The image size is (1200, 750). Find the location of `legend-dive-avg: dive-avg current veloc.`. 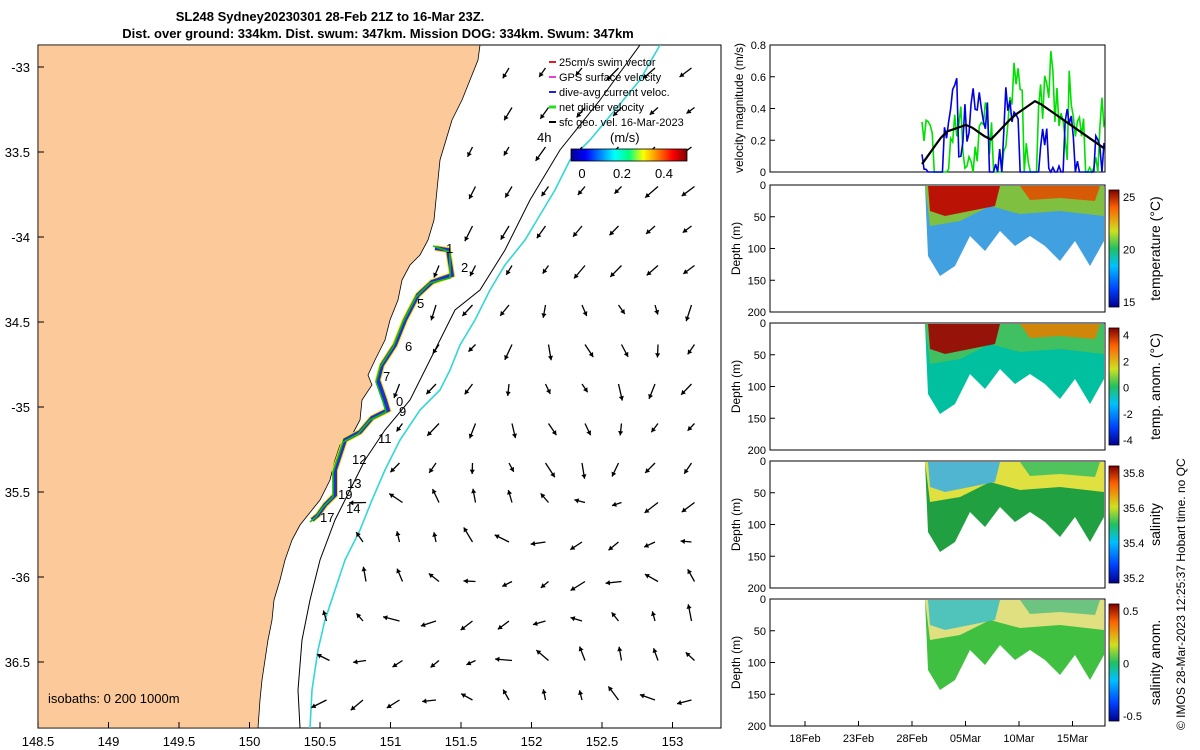

legend-dive-avg: dive-avg current veloc. is located at coordinates (614, 93).